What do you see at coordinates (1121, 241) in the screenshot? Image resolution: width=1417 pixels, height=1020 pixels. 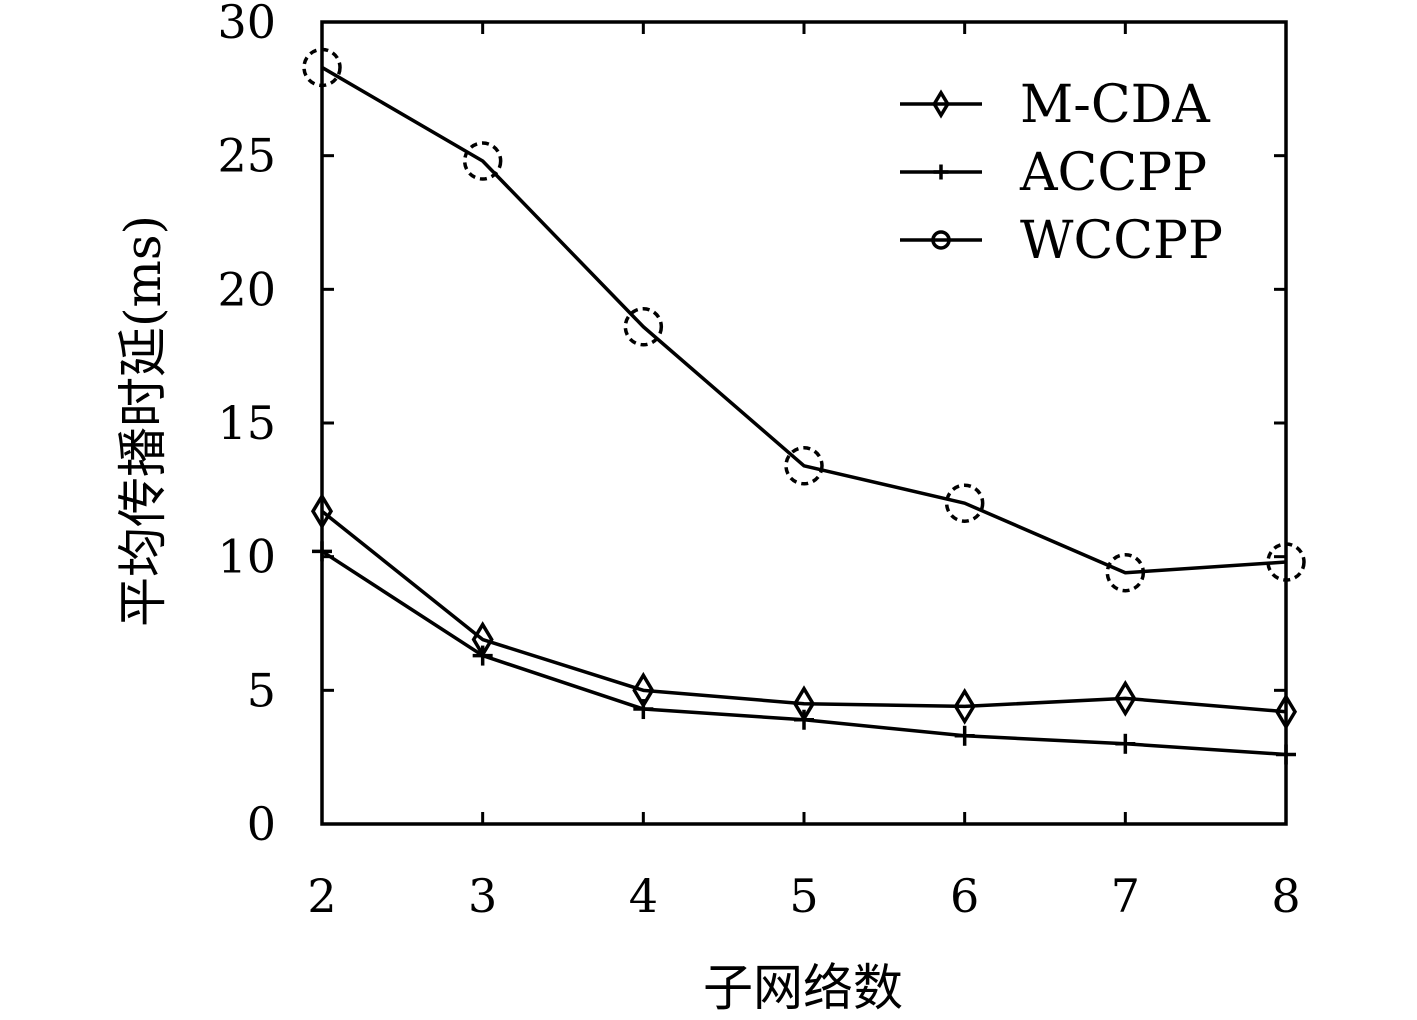 I see `legend-label: WCCPP` at bounding box center [1121, 241].